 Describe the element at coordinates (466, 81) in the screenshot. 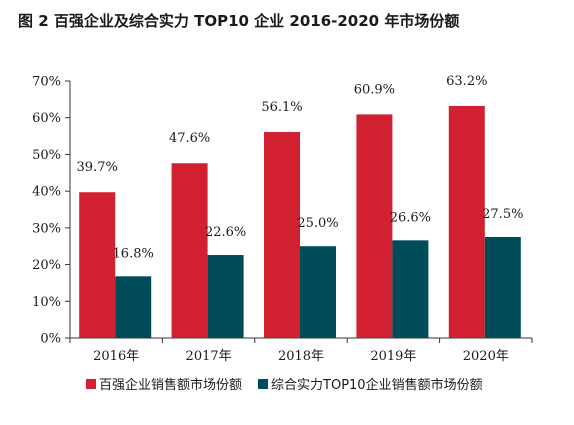

I see `data-label: 63.2%` at that location.